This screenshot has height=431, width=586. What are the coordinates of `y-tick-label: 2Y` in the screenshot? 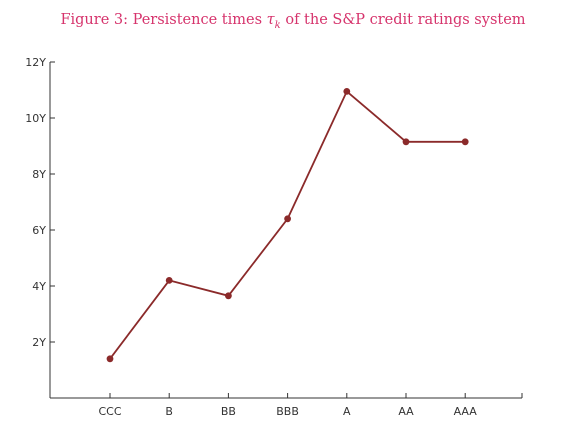 It's located at (39, 342).